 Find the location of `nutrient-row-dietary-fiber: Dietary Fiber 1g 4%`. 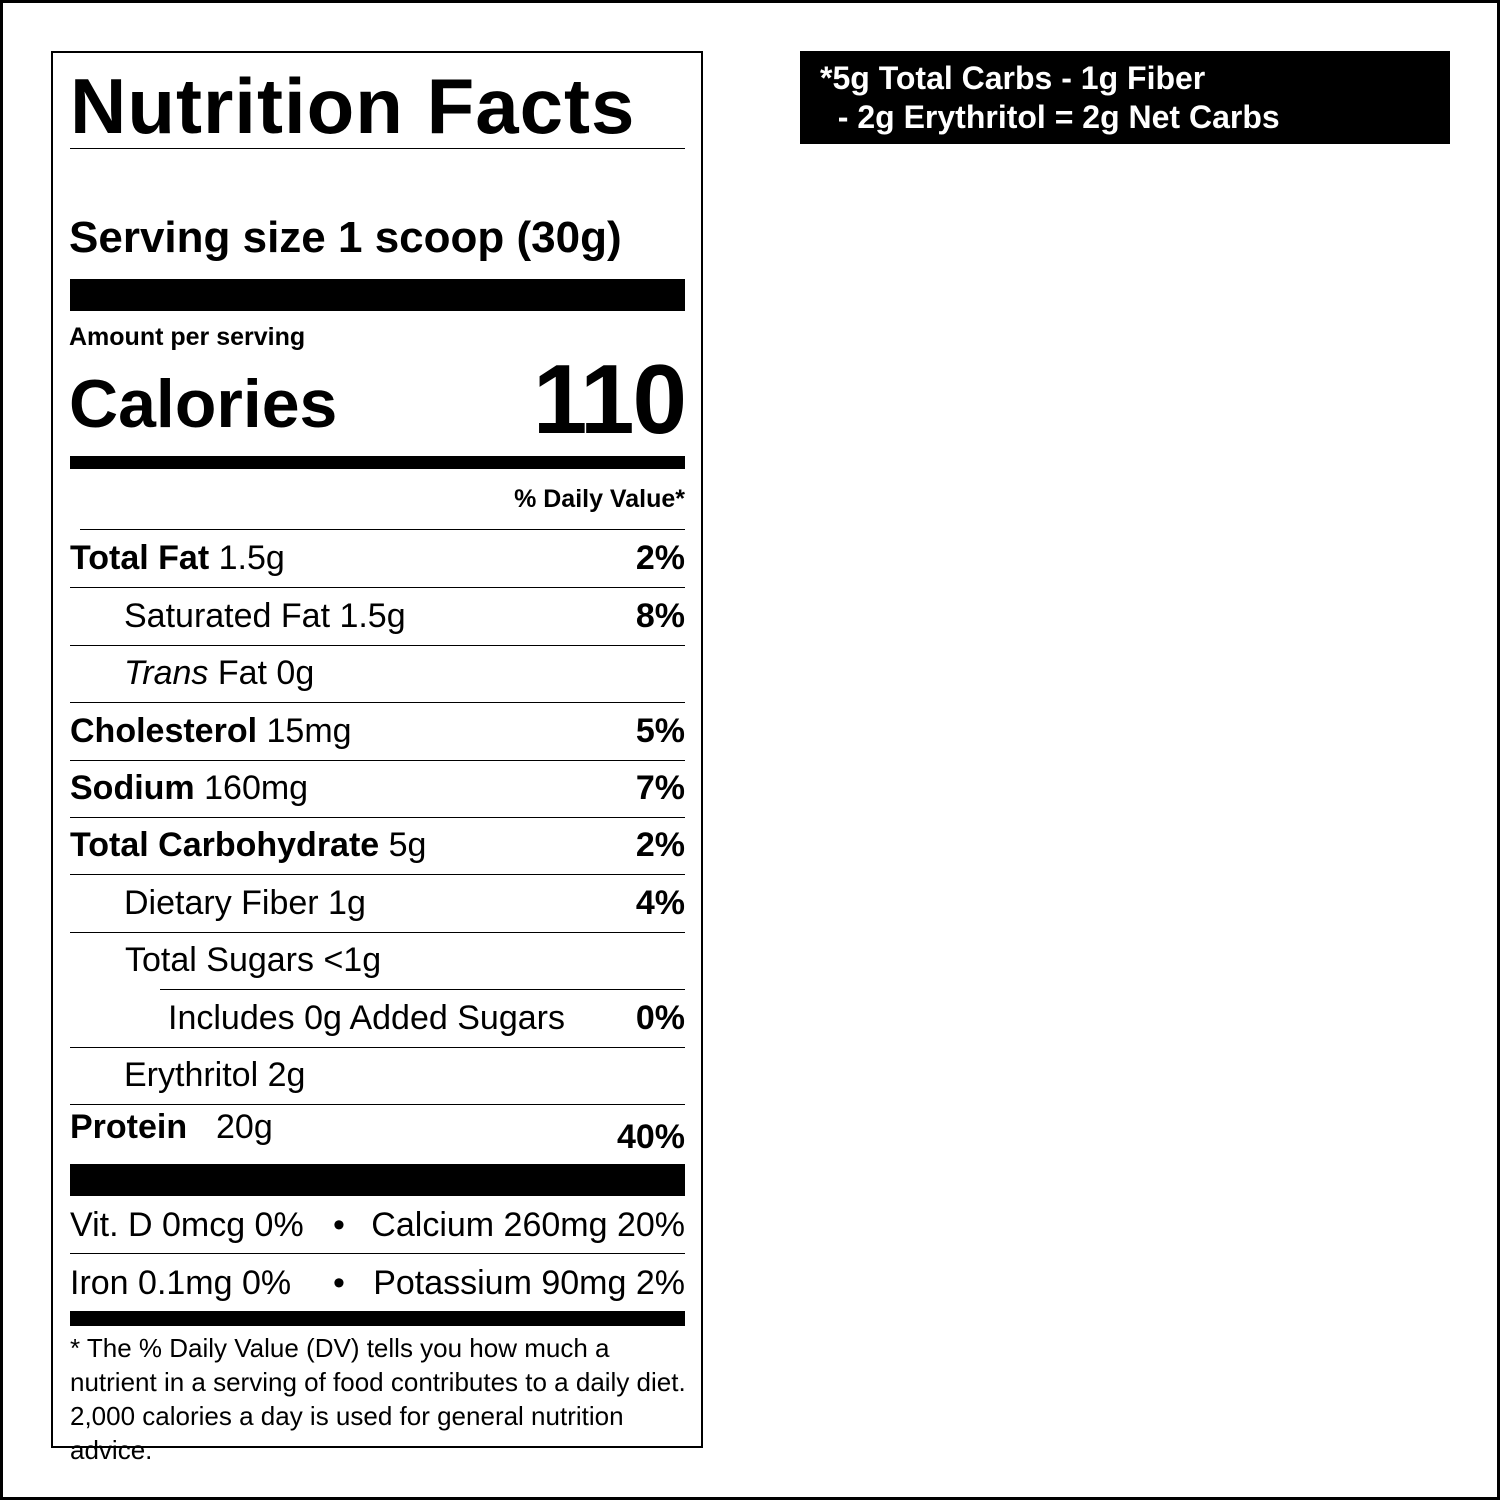

nutrient-row-dietary-fiber: Dietary Fiber 1g 4% is located at coordinates (377, 904).